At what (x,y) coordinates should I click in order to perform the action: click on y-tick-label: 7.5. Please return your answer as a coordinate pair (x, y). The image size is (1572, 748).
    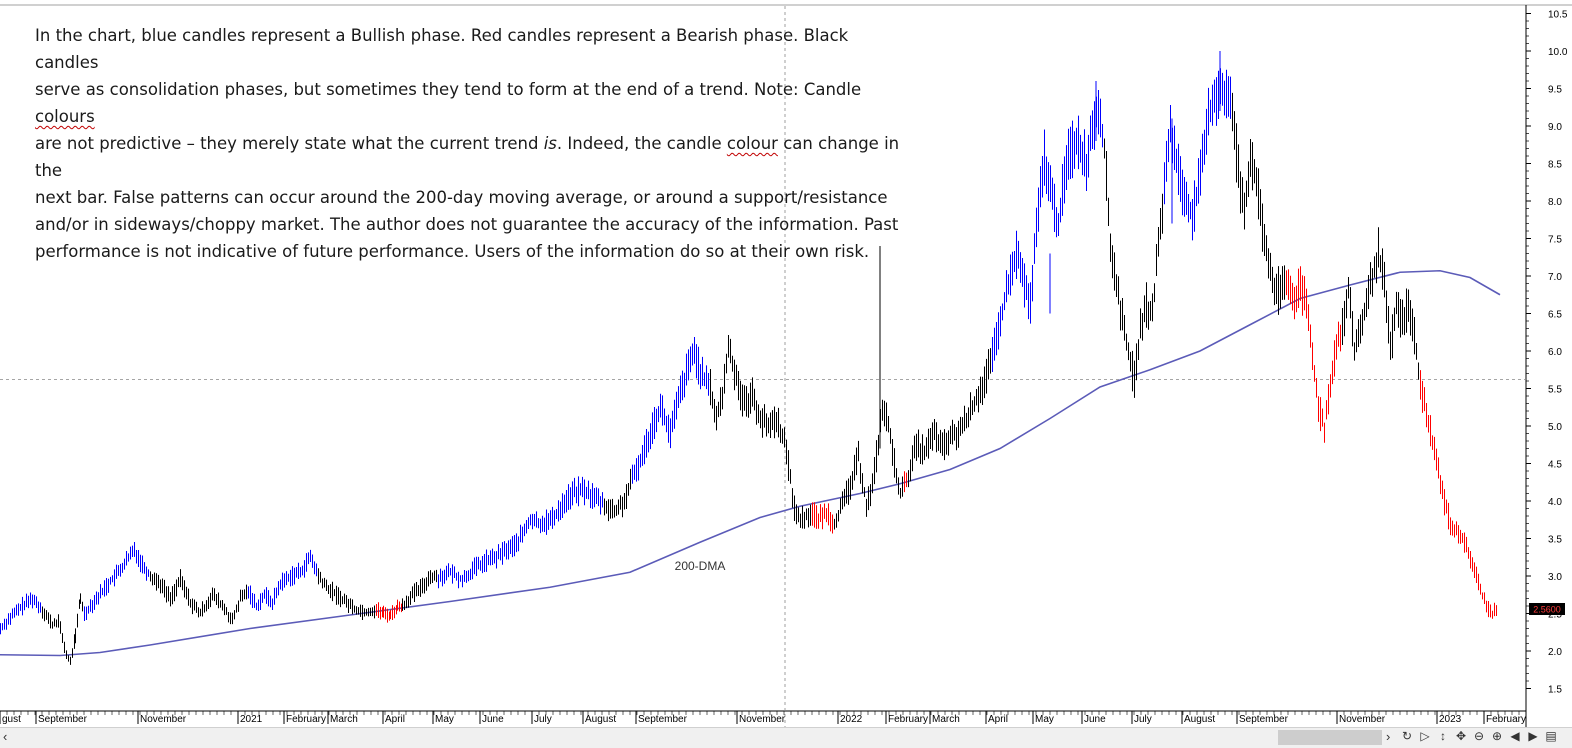
    Looking at the image, I should click on (1555, 240).